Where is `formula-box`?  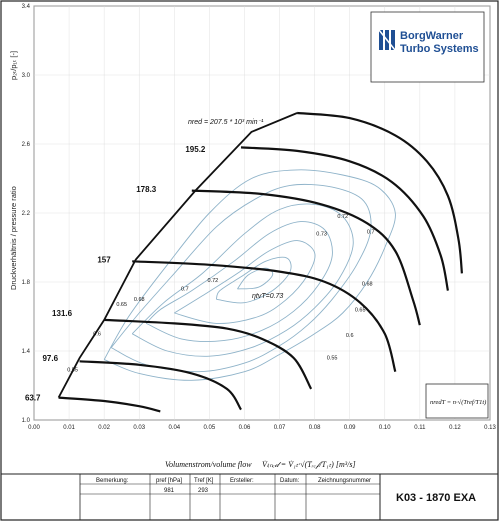 formula-box is located at coordinates (457, 401).